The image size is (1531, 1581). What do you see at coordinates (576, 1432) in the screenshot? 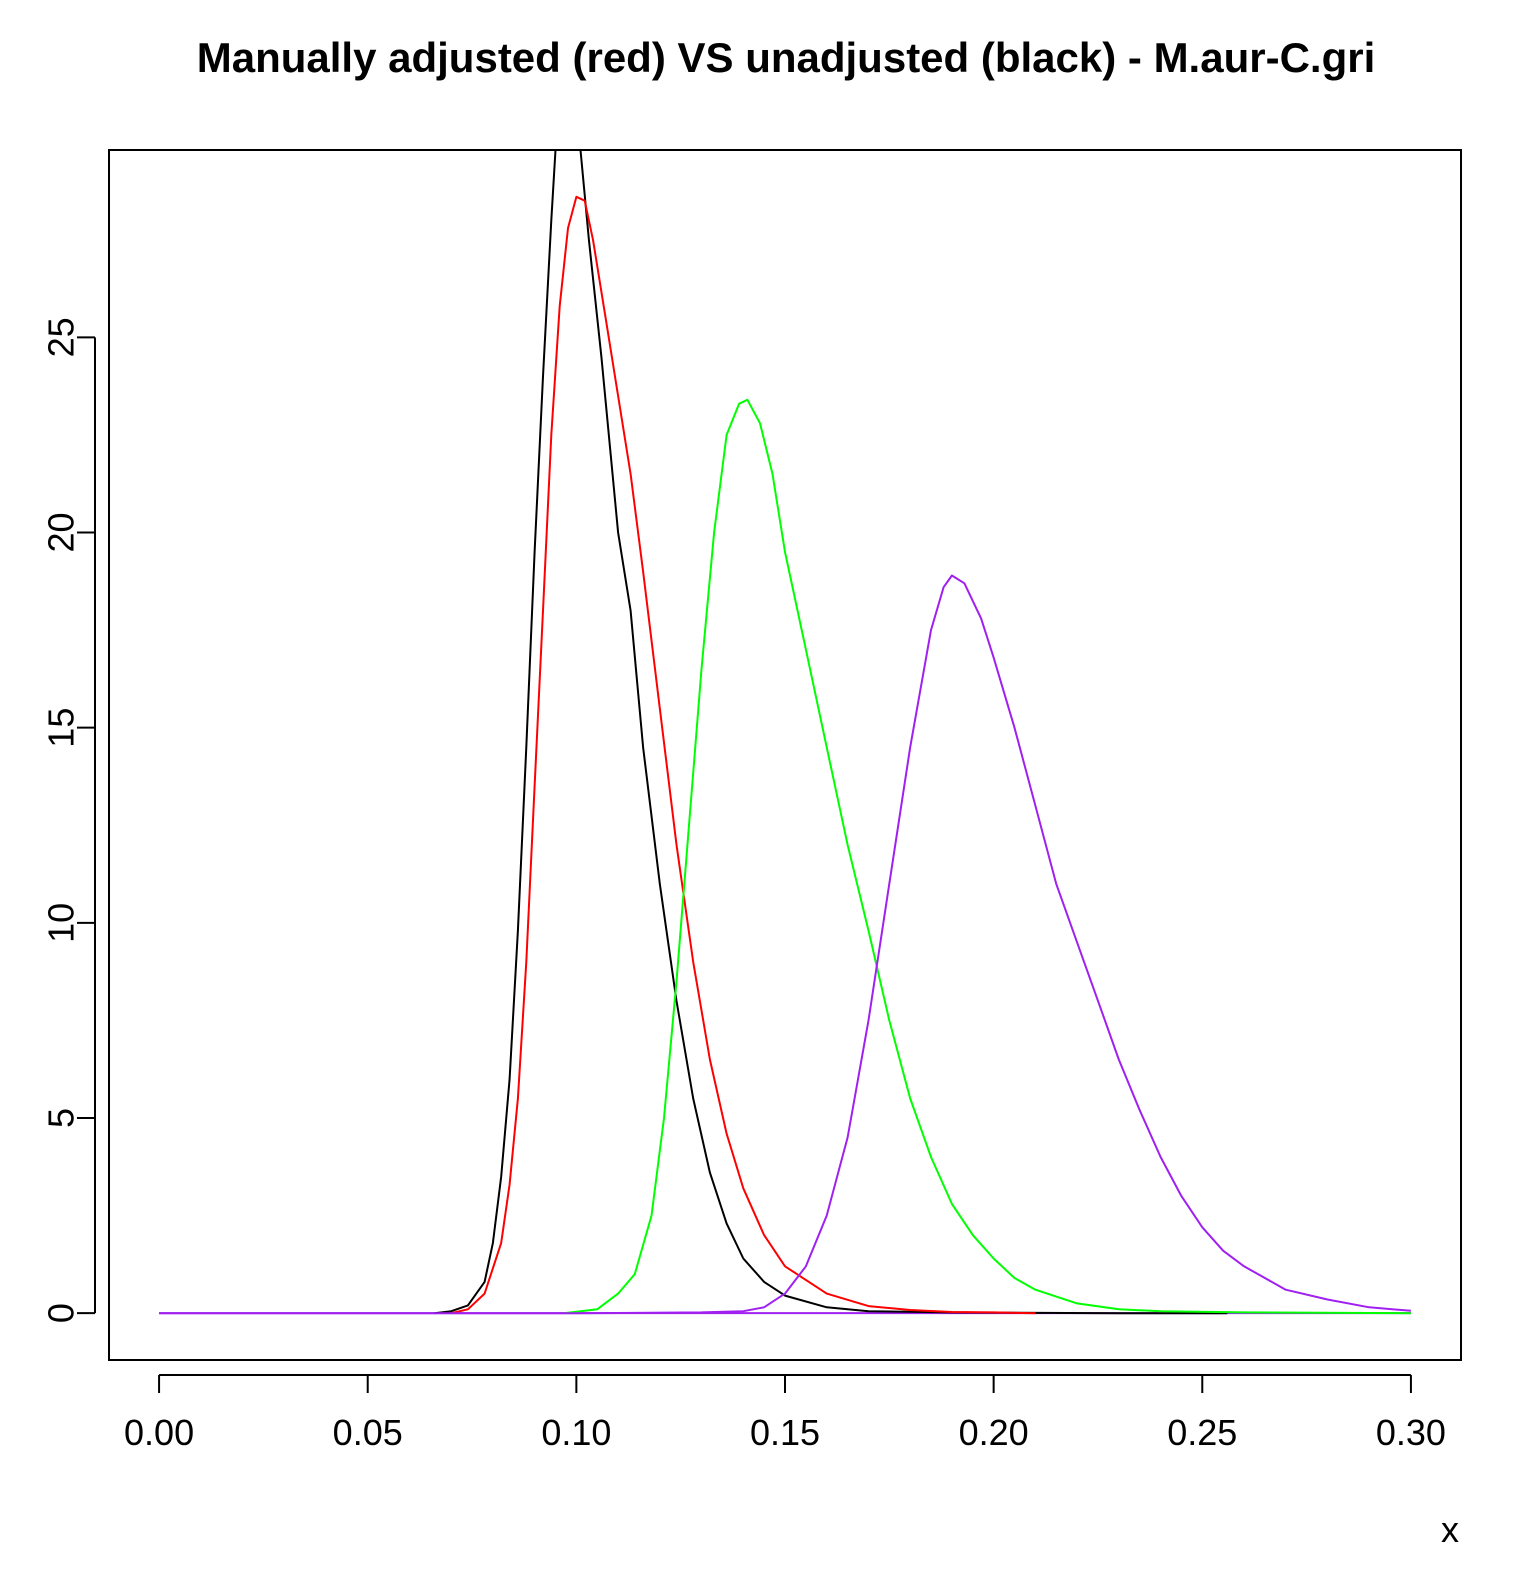
I see `x-tick-label: 0.10` at bounding box center [576, 1432].